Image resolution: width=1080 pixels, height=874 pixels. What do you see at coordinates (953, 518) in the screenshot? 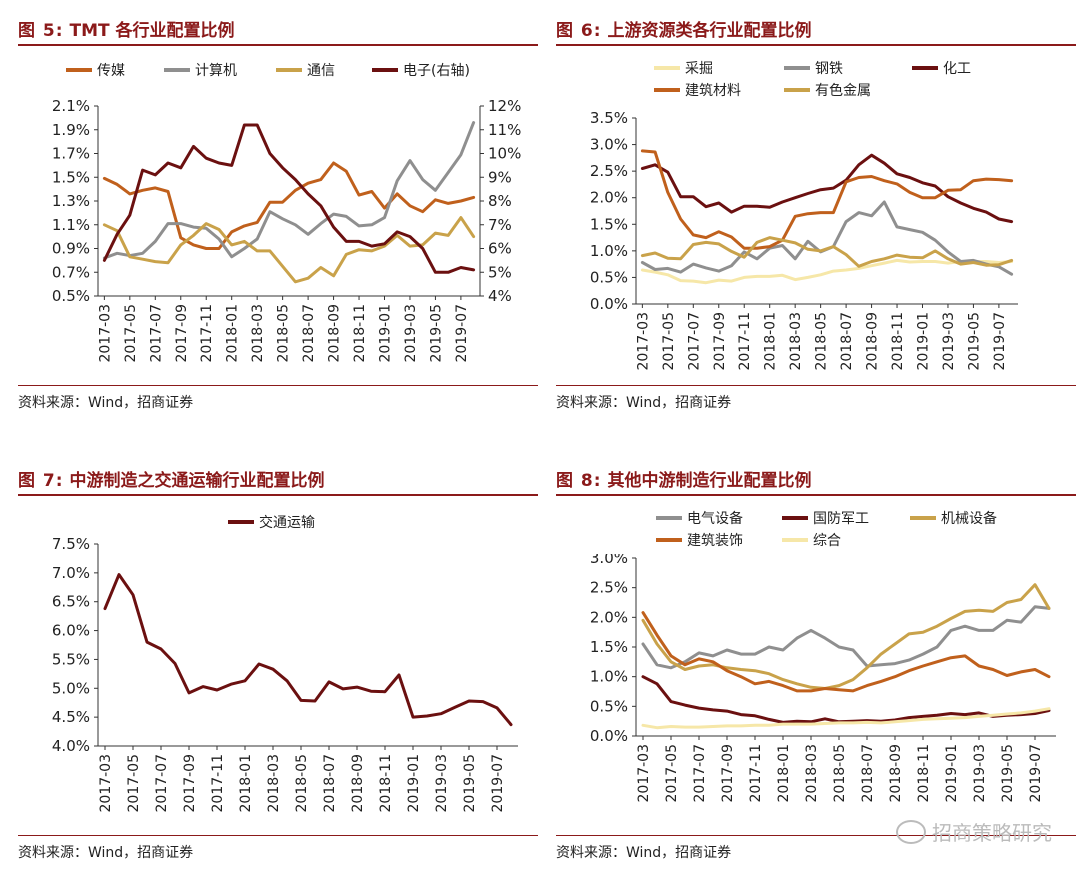
I see `legend-item: 机械设备` at bounding box center [953, 518].